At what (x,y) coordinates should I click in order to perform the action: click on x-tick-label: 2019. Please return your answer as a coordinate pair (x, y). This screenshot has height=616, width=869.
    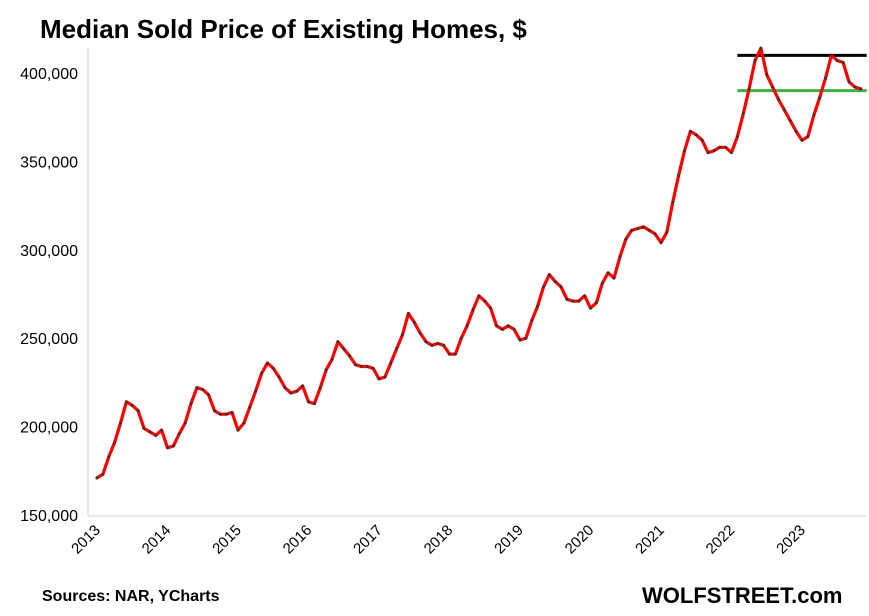
    Looking at the image, I should click on (509, 540).